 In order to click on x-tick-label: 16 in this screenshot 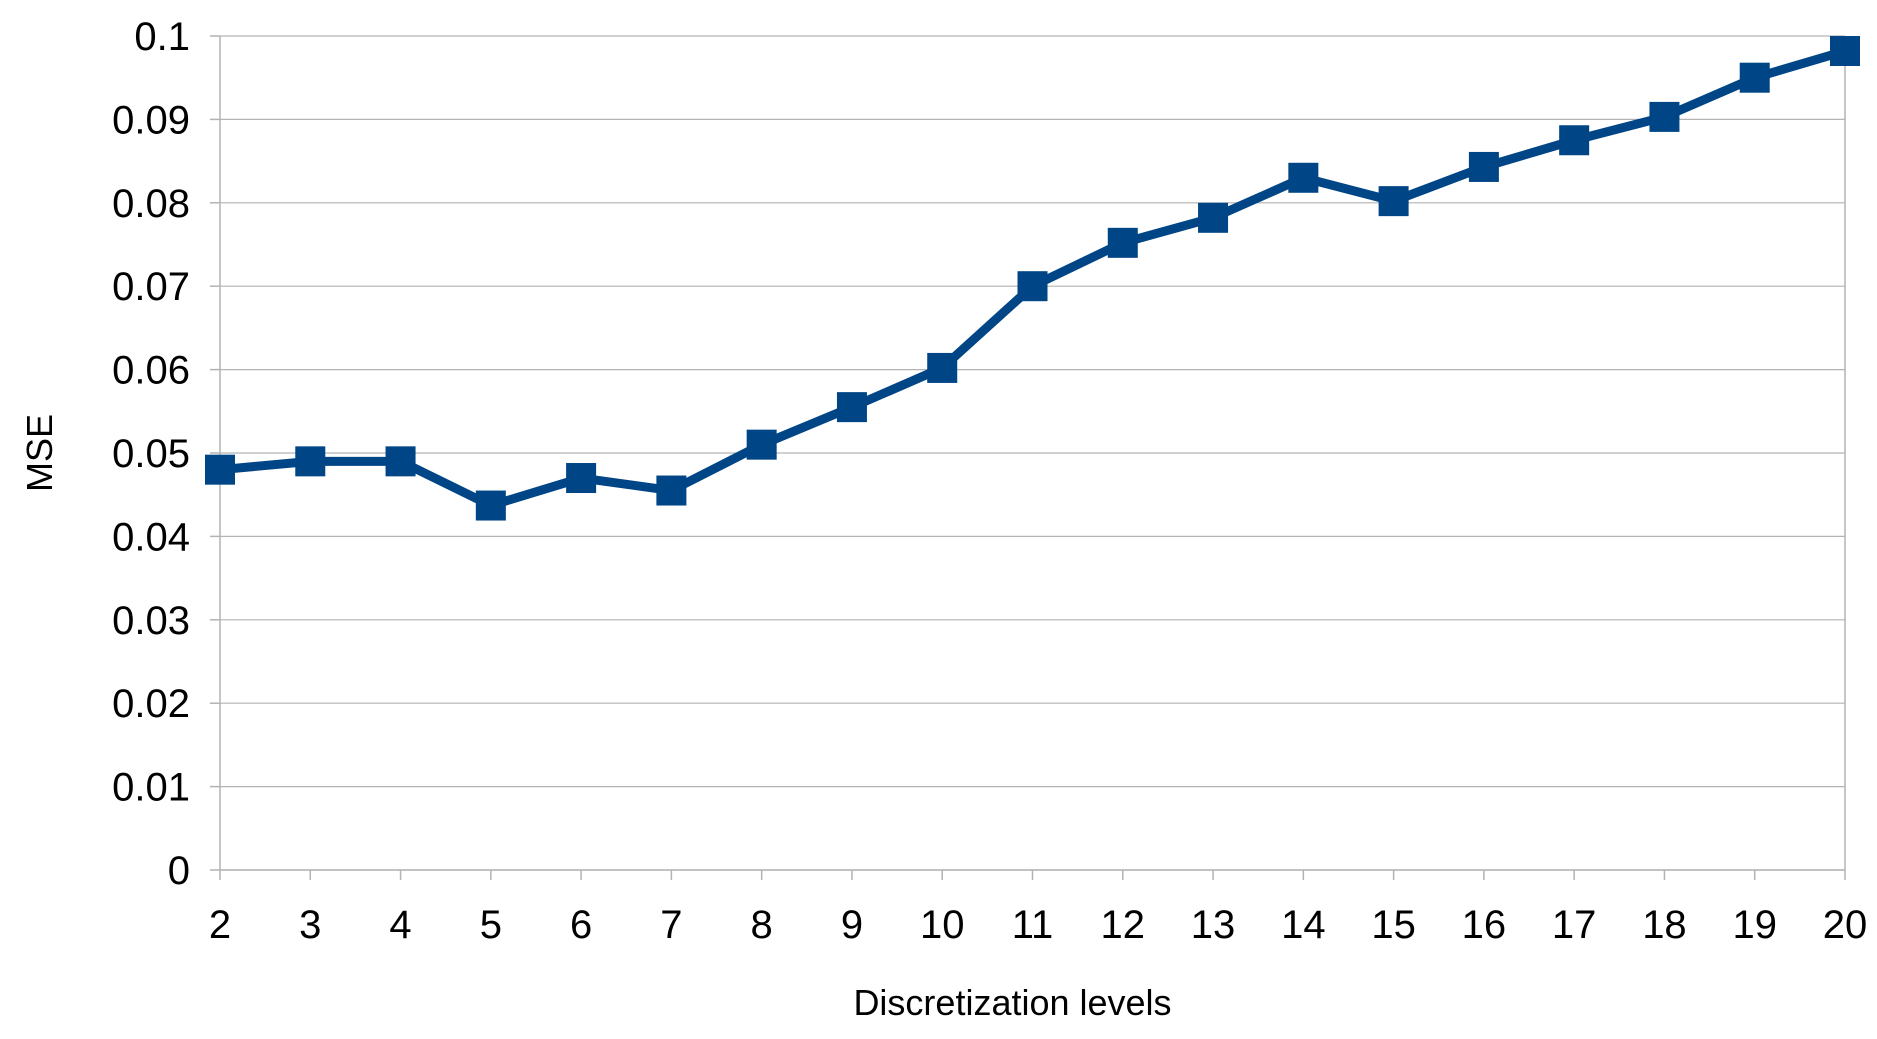, I will do `click(1484, 925)`.